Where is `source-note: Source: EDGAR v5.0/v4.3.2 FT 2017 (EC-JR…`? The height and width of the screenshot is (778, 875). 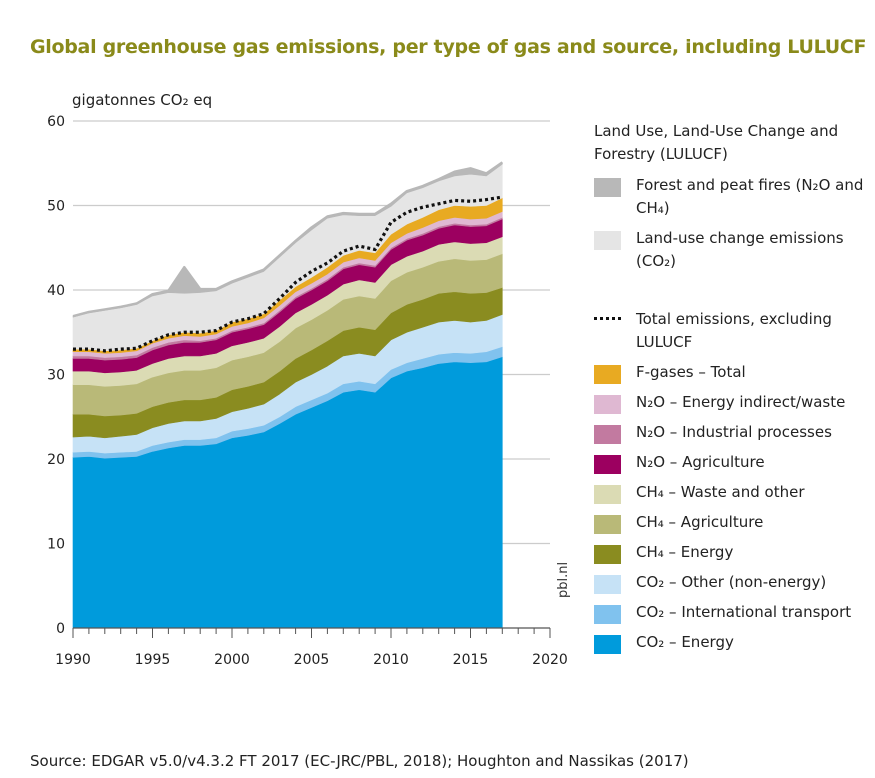 source-note: Source: EDGAR v5.0/v4.3.2 FT 2017 (EC-JR… is located at coordinates (359, 761).